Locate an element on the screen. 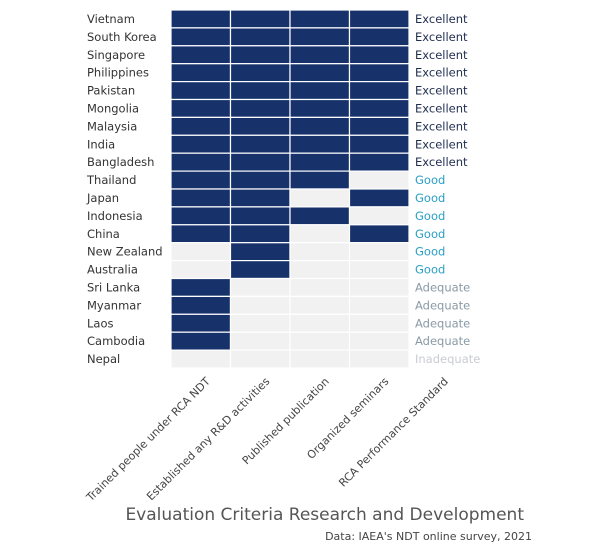  row-label: Mongolia is located at coordinates (113, 108).